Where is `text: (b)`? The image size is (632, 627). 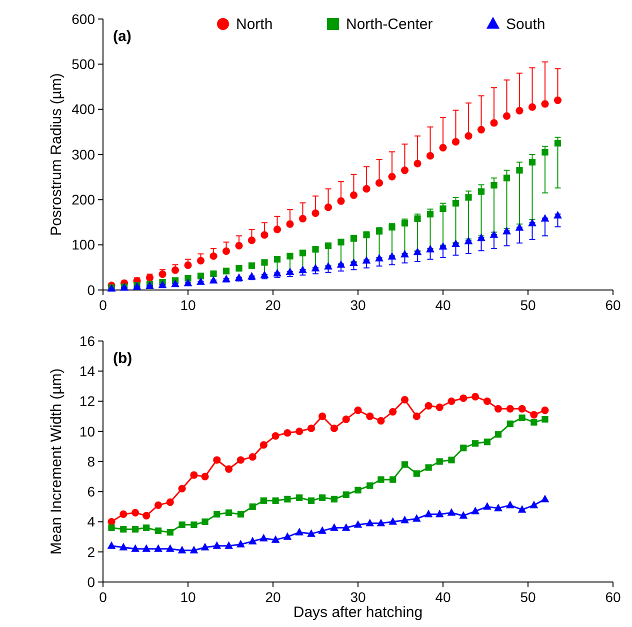
text: (b) is located at coordinates (122, 358).